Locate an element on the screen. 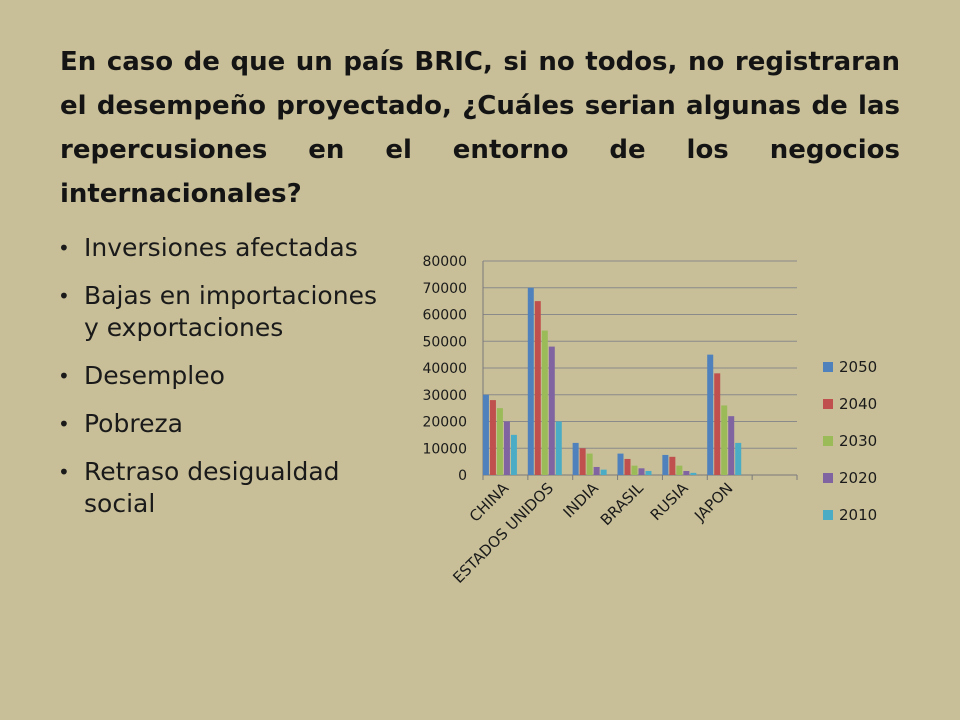 This screenshot has height=720, width=960. bullet-item: • Bajas en importaciones y exportaciones is located at coordinates (218, 312).